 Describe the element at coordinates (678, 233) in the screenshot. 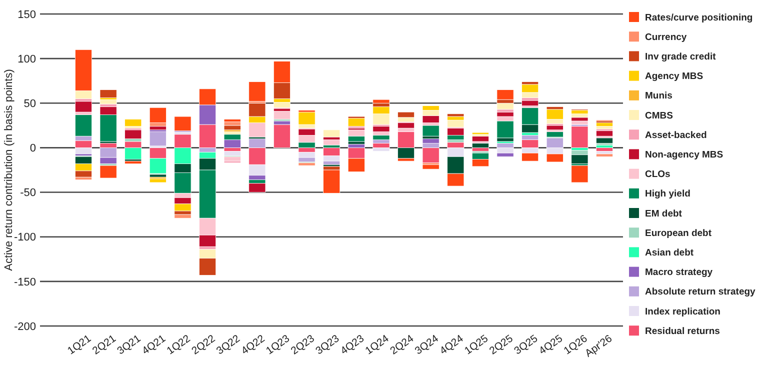

I see `legend-label: European debt` at that location.